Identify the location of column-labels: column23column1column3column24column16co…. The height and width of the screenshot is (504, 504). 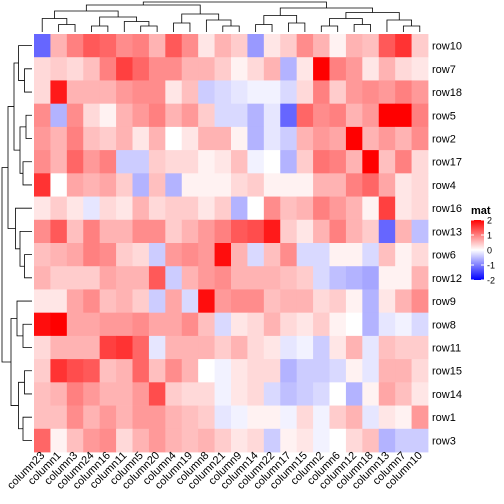
(215, 471).